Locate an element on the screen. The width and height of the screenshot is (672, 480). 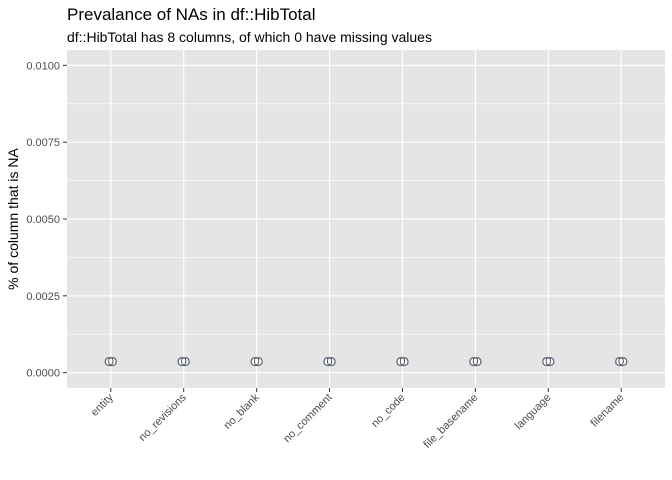
x-tick-label: language is located at coordinates (533, 412).